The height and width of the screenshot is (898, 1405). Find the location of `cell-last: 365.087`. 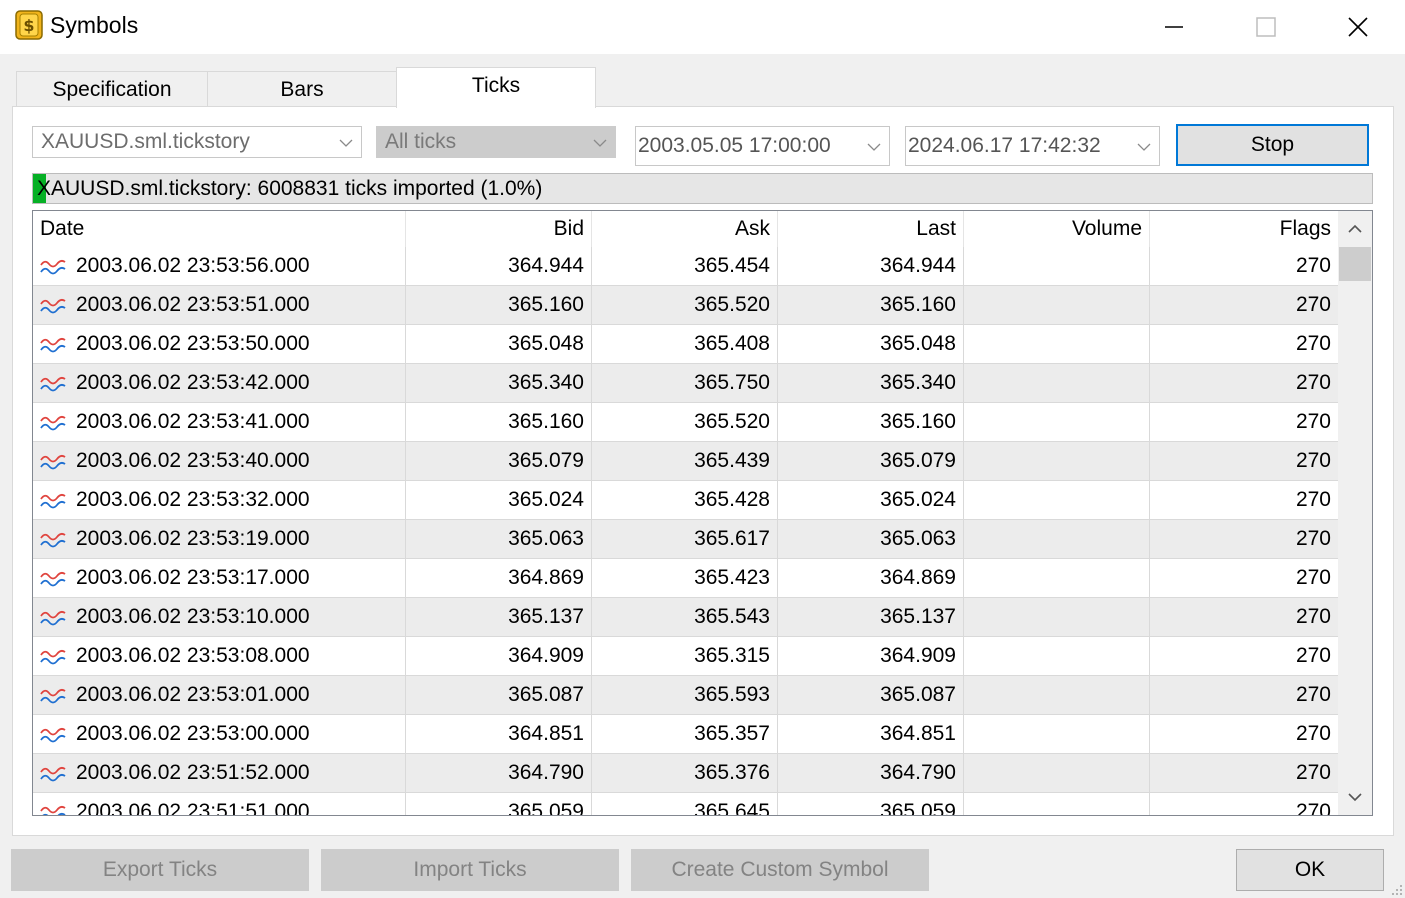

cell-last: 365.087 is located at coordinates (871, 695).